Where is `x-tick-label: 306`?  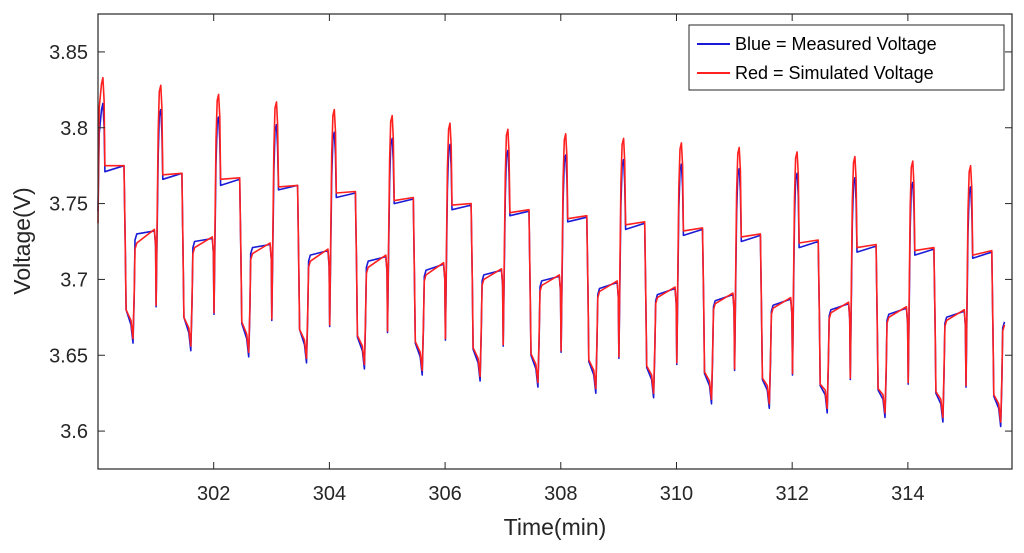 x-tick-label: 306 is located at coordinates (444, 494).